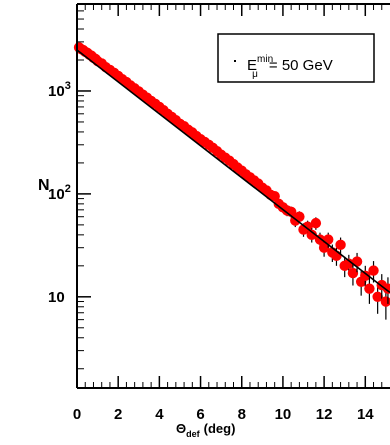  Describe the element at coordinates (255, 74) in the screenshot. I see `legend-subscript: μ` at that location.